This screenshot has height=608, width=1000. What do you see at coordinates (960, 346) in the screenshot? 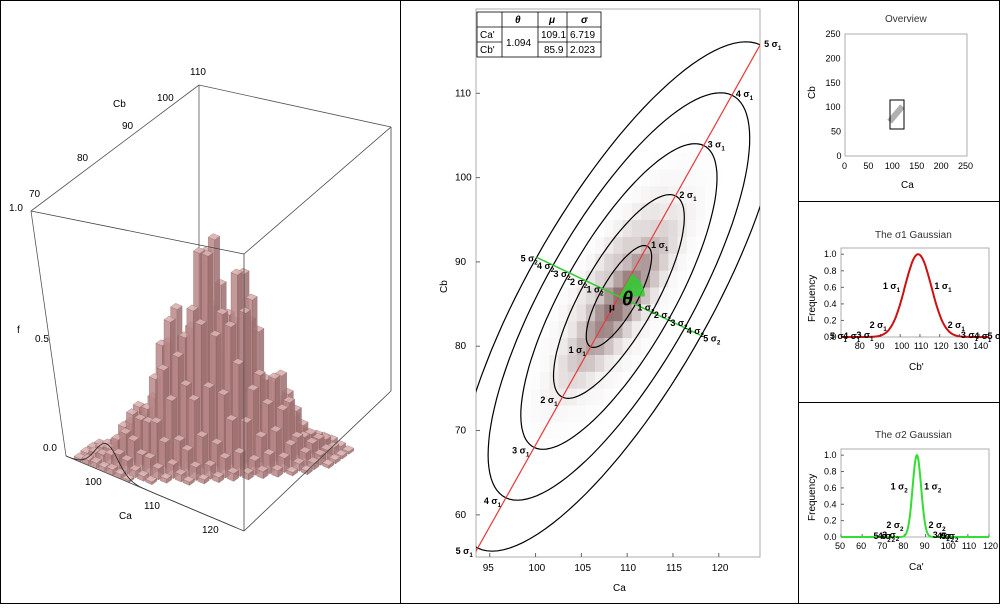
I see `x-tick-label: 130` at bounding box center [960, 346].